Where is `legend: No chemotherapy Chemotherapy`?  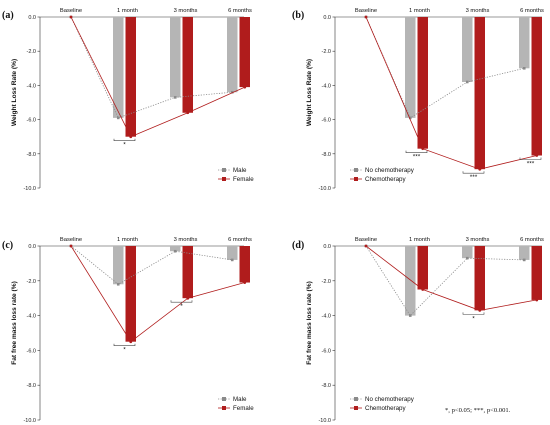 legend: No chemotherapy Chemotherapy is located at coordinates (382, 404).